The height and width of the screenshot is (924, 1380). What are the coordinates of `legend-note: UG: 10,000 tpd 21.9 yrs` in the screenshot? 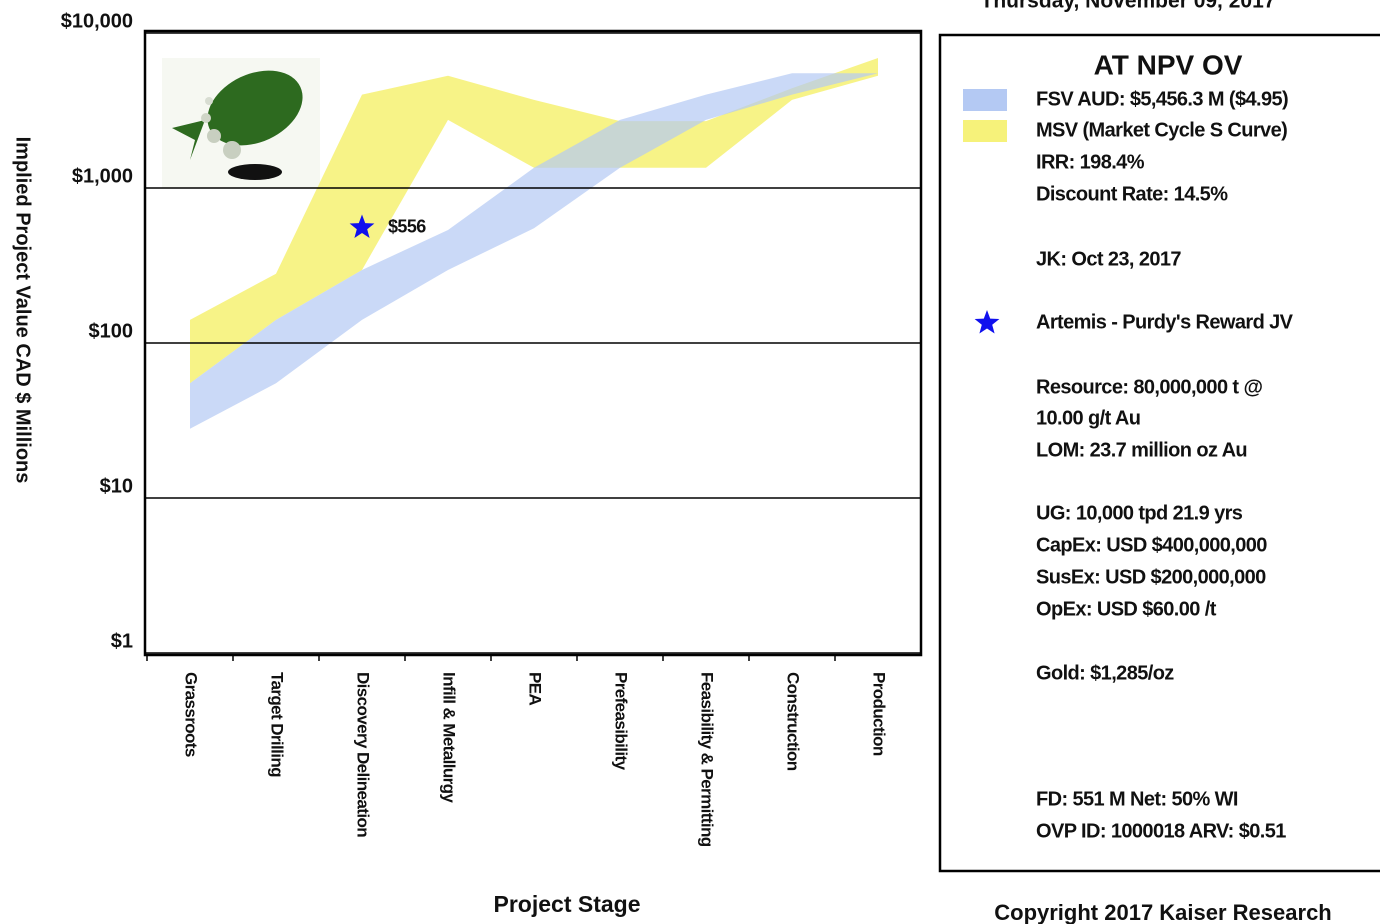 It's located at (1139, 513).